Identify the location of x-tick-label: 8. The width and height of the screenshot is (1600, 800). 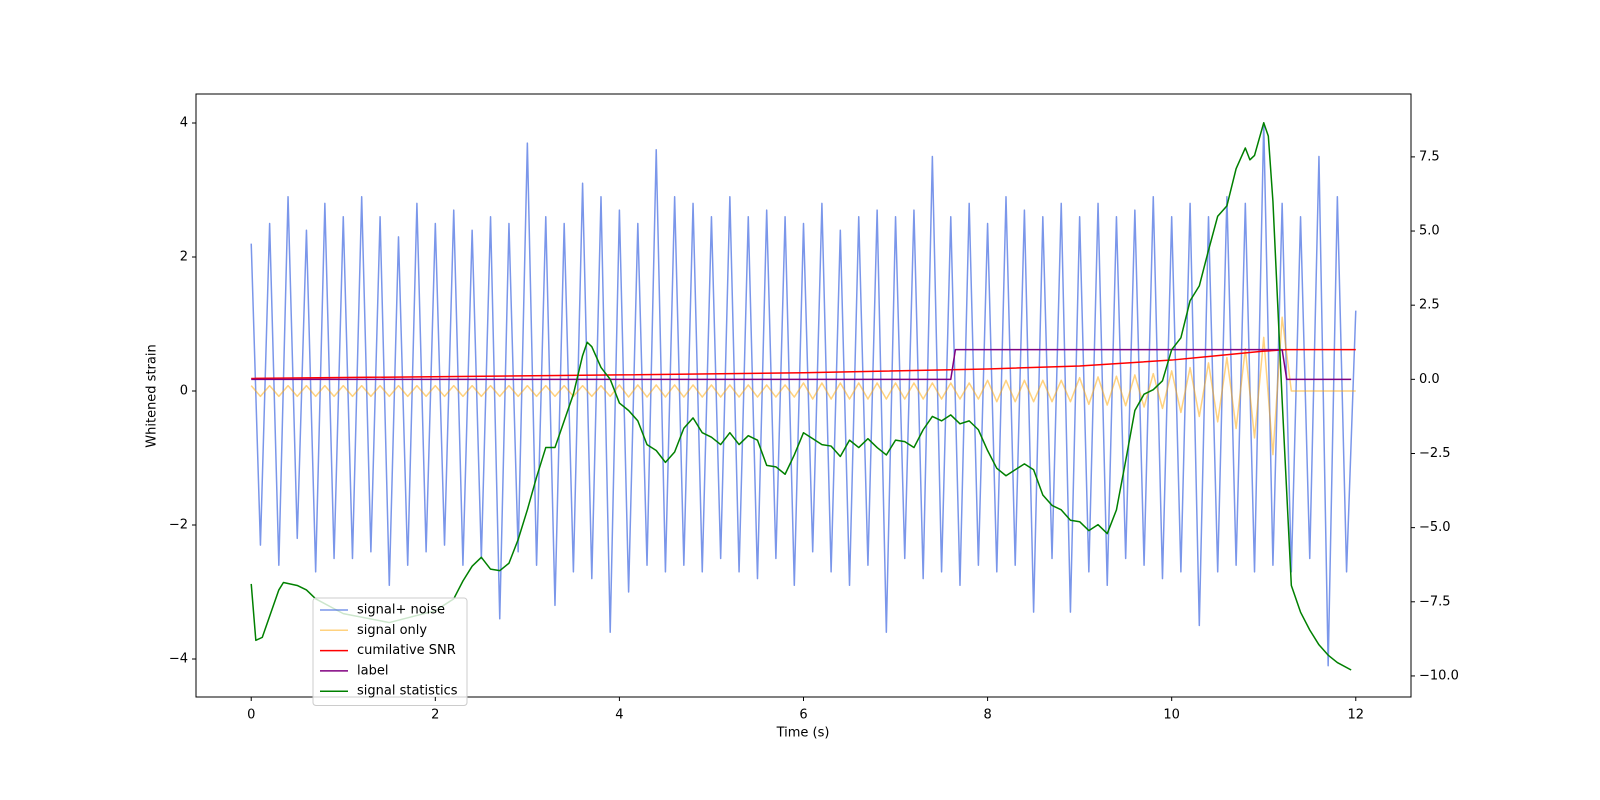
(987, 715).